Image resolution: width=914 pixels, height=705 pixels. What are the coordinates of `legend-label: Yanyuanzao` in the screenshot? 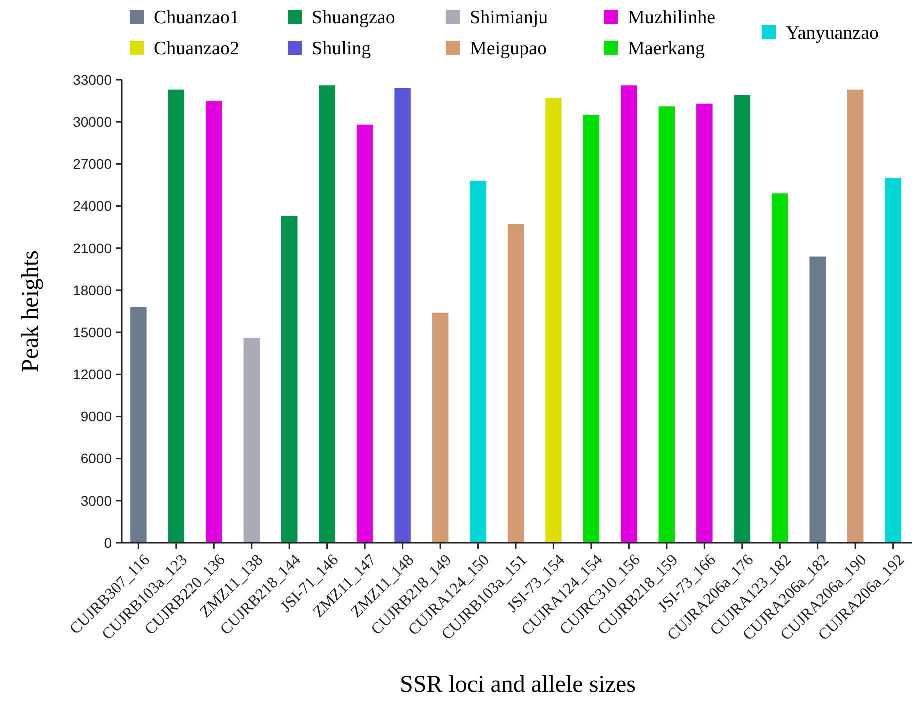 It's located at (833, 33).